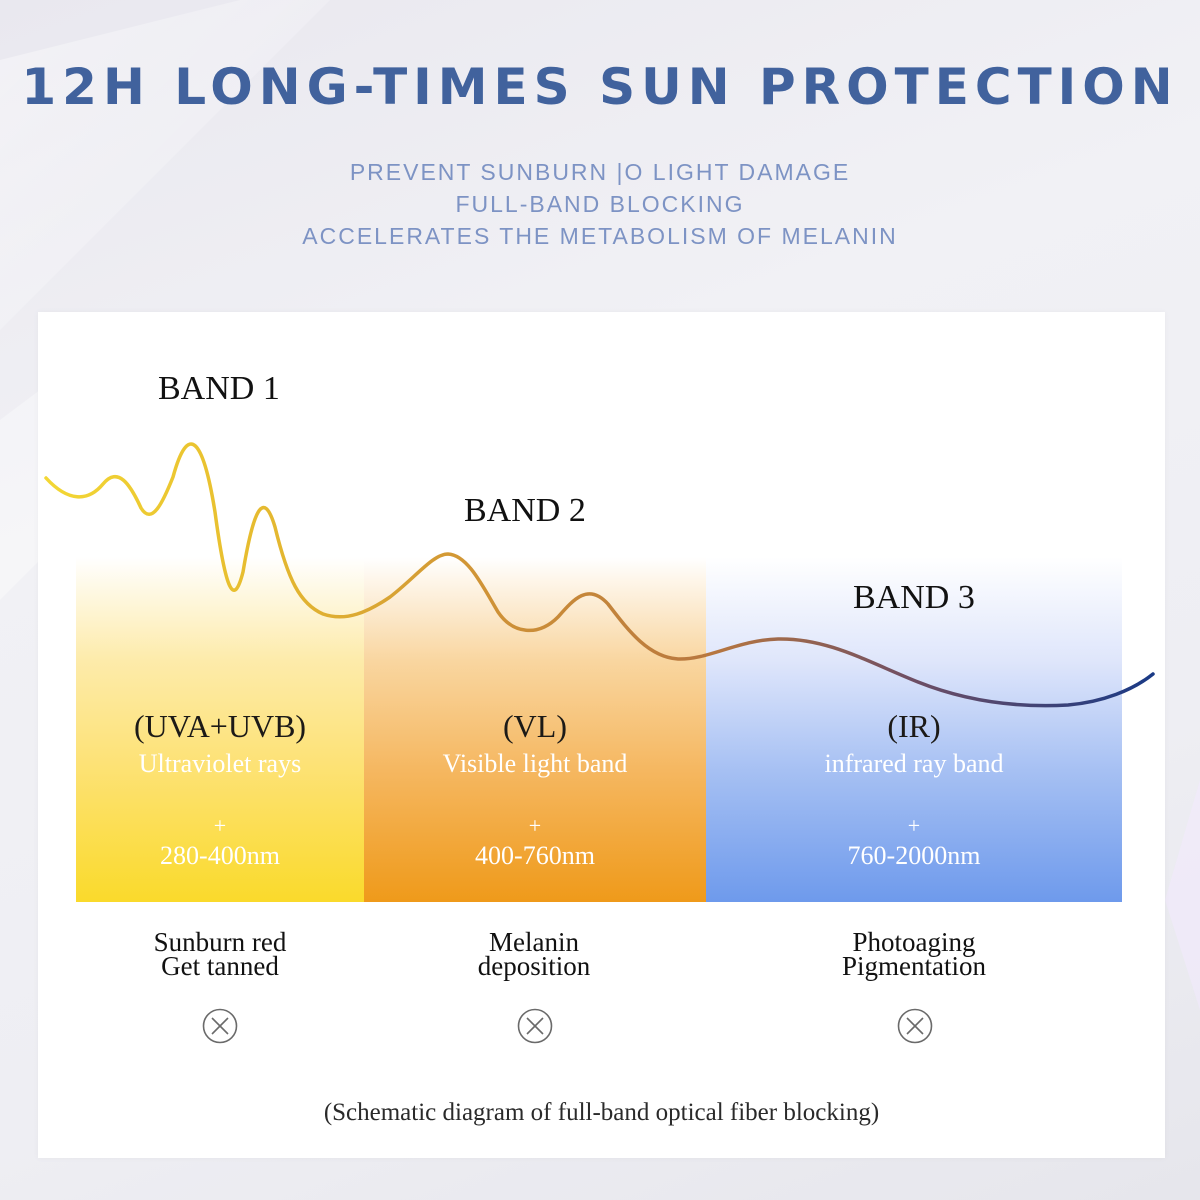 The image size is (1200, 1200). What do you see at coordinates (220, 855) in the screenshot?
I see `band-1-range: 280-400nm` at bounding box center [220, 855].